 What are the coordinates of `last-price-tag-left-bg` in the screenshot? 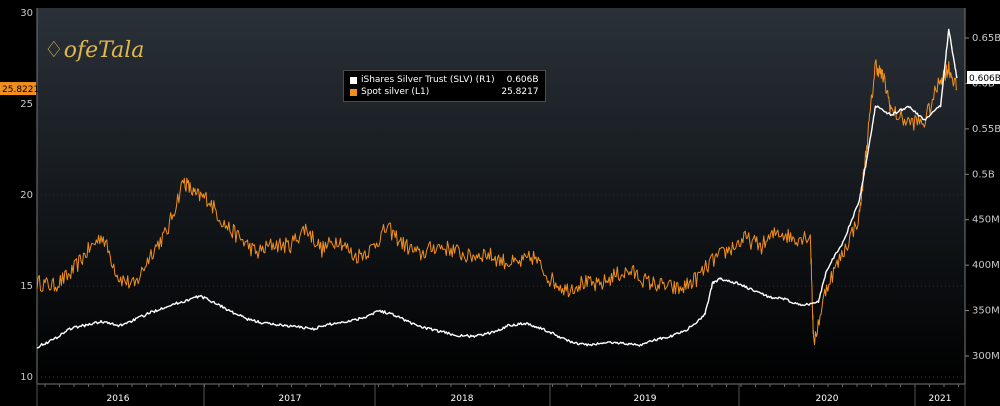 It's located at (18, 89).